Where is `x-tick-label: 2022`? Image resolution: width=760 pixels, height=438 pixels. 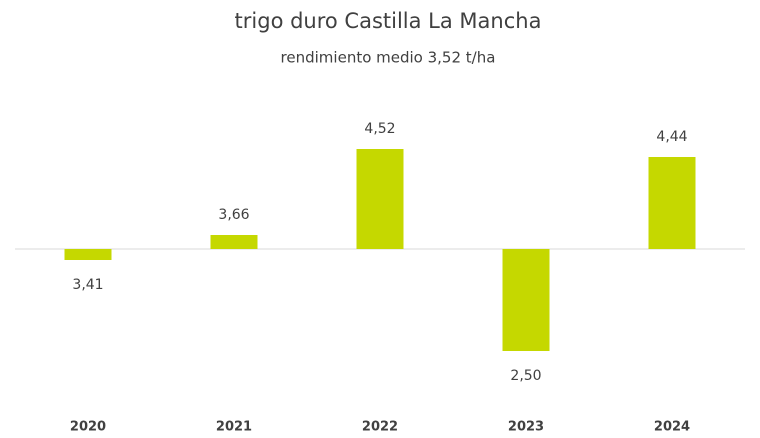
x-tick-label: 2022 is located at coordinates (380, 427).